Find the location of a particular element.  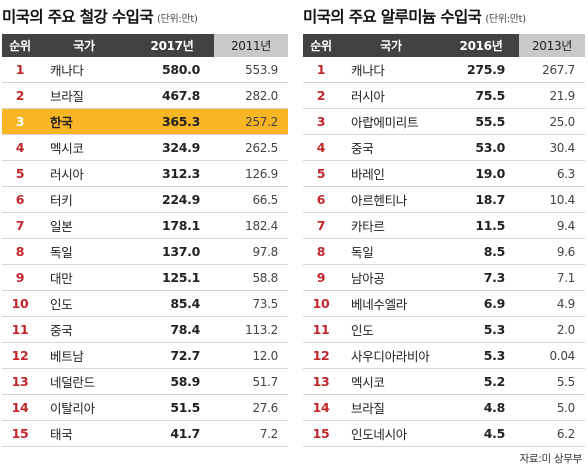

table-row: 10 베네수엘라 6.9 4.9 is located at coordinates (444, 303).